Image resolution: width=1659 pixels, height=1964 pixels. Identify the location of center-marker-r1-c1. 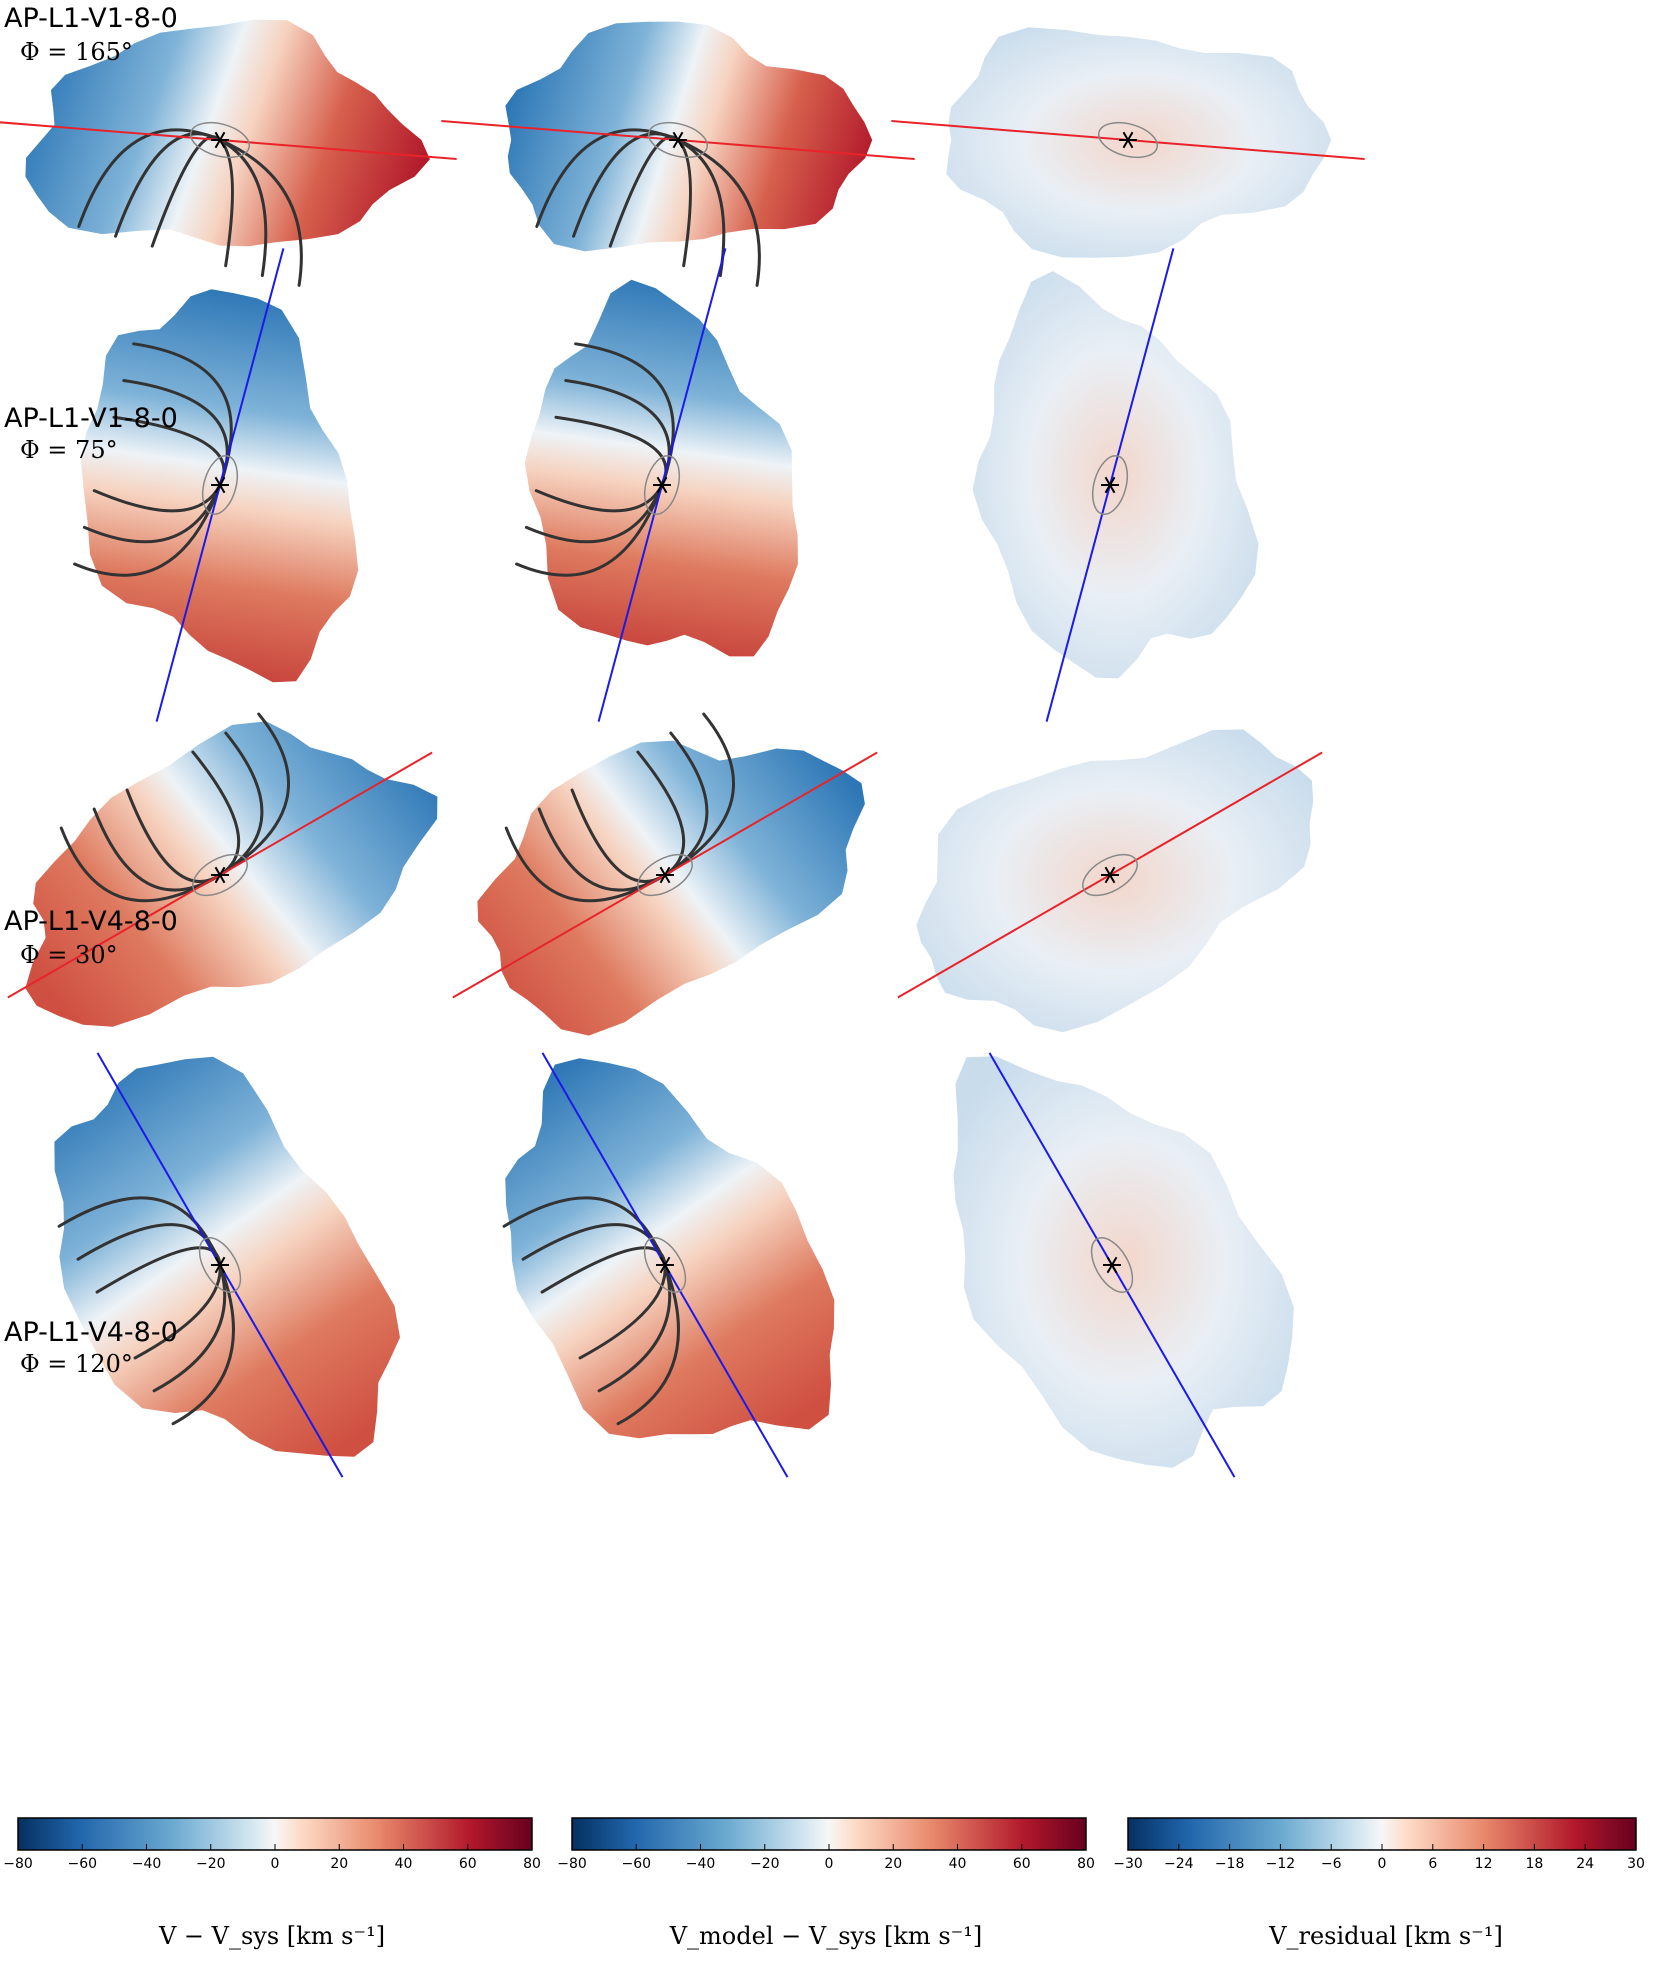
(220, 140).